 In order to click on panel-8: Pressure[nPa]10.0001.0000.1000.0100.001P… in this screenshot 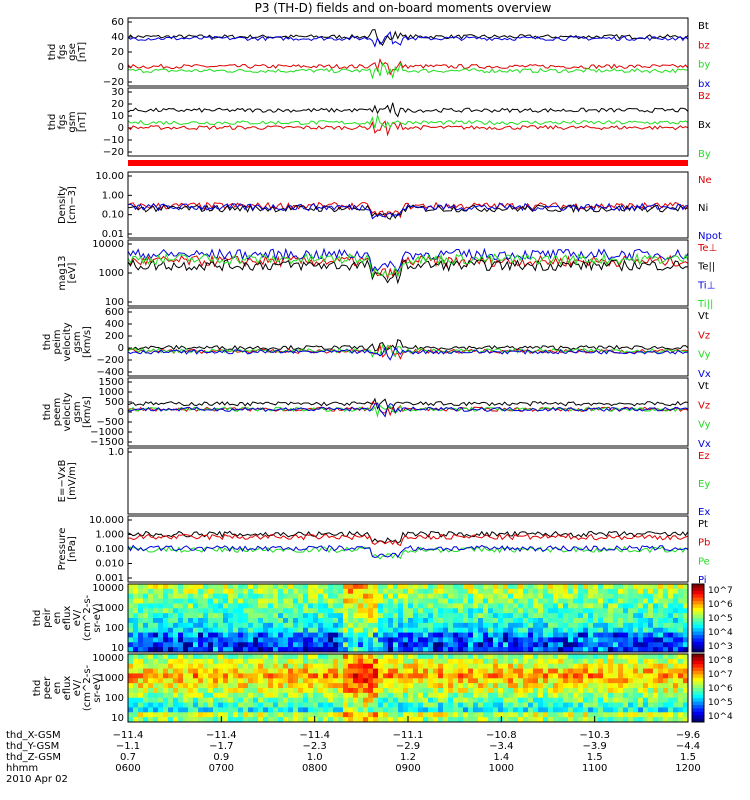, I will do `click(383, 550)`.